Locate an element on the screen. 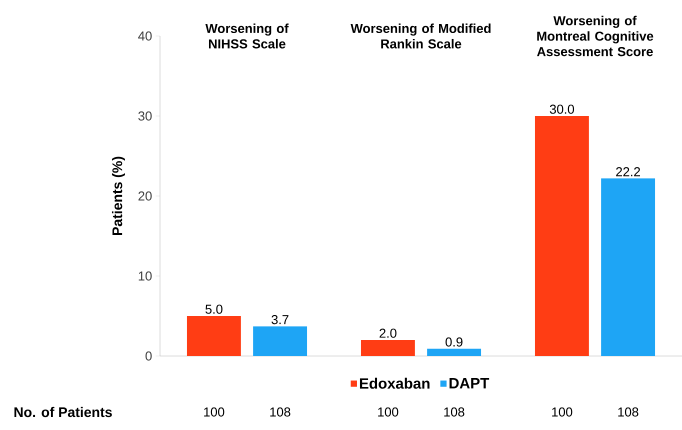 Image resolution: width=682 pixels, height=430 pixels. y-axis-title: Patients (%) is located at coordinates (118, 195).